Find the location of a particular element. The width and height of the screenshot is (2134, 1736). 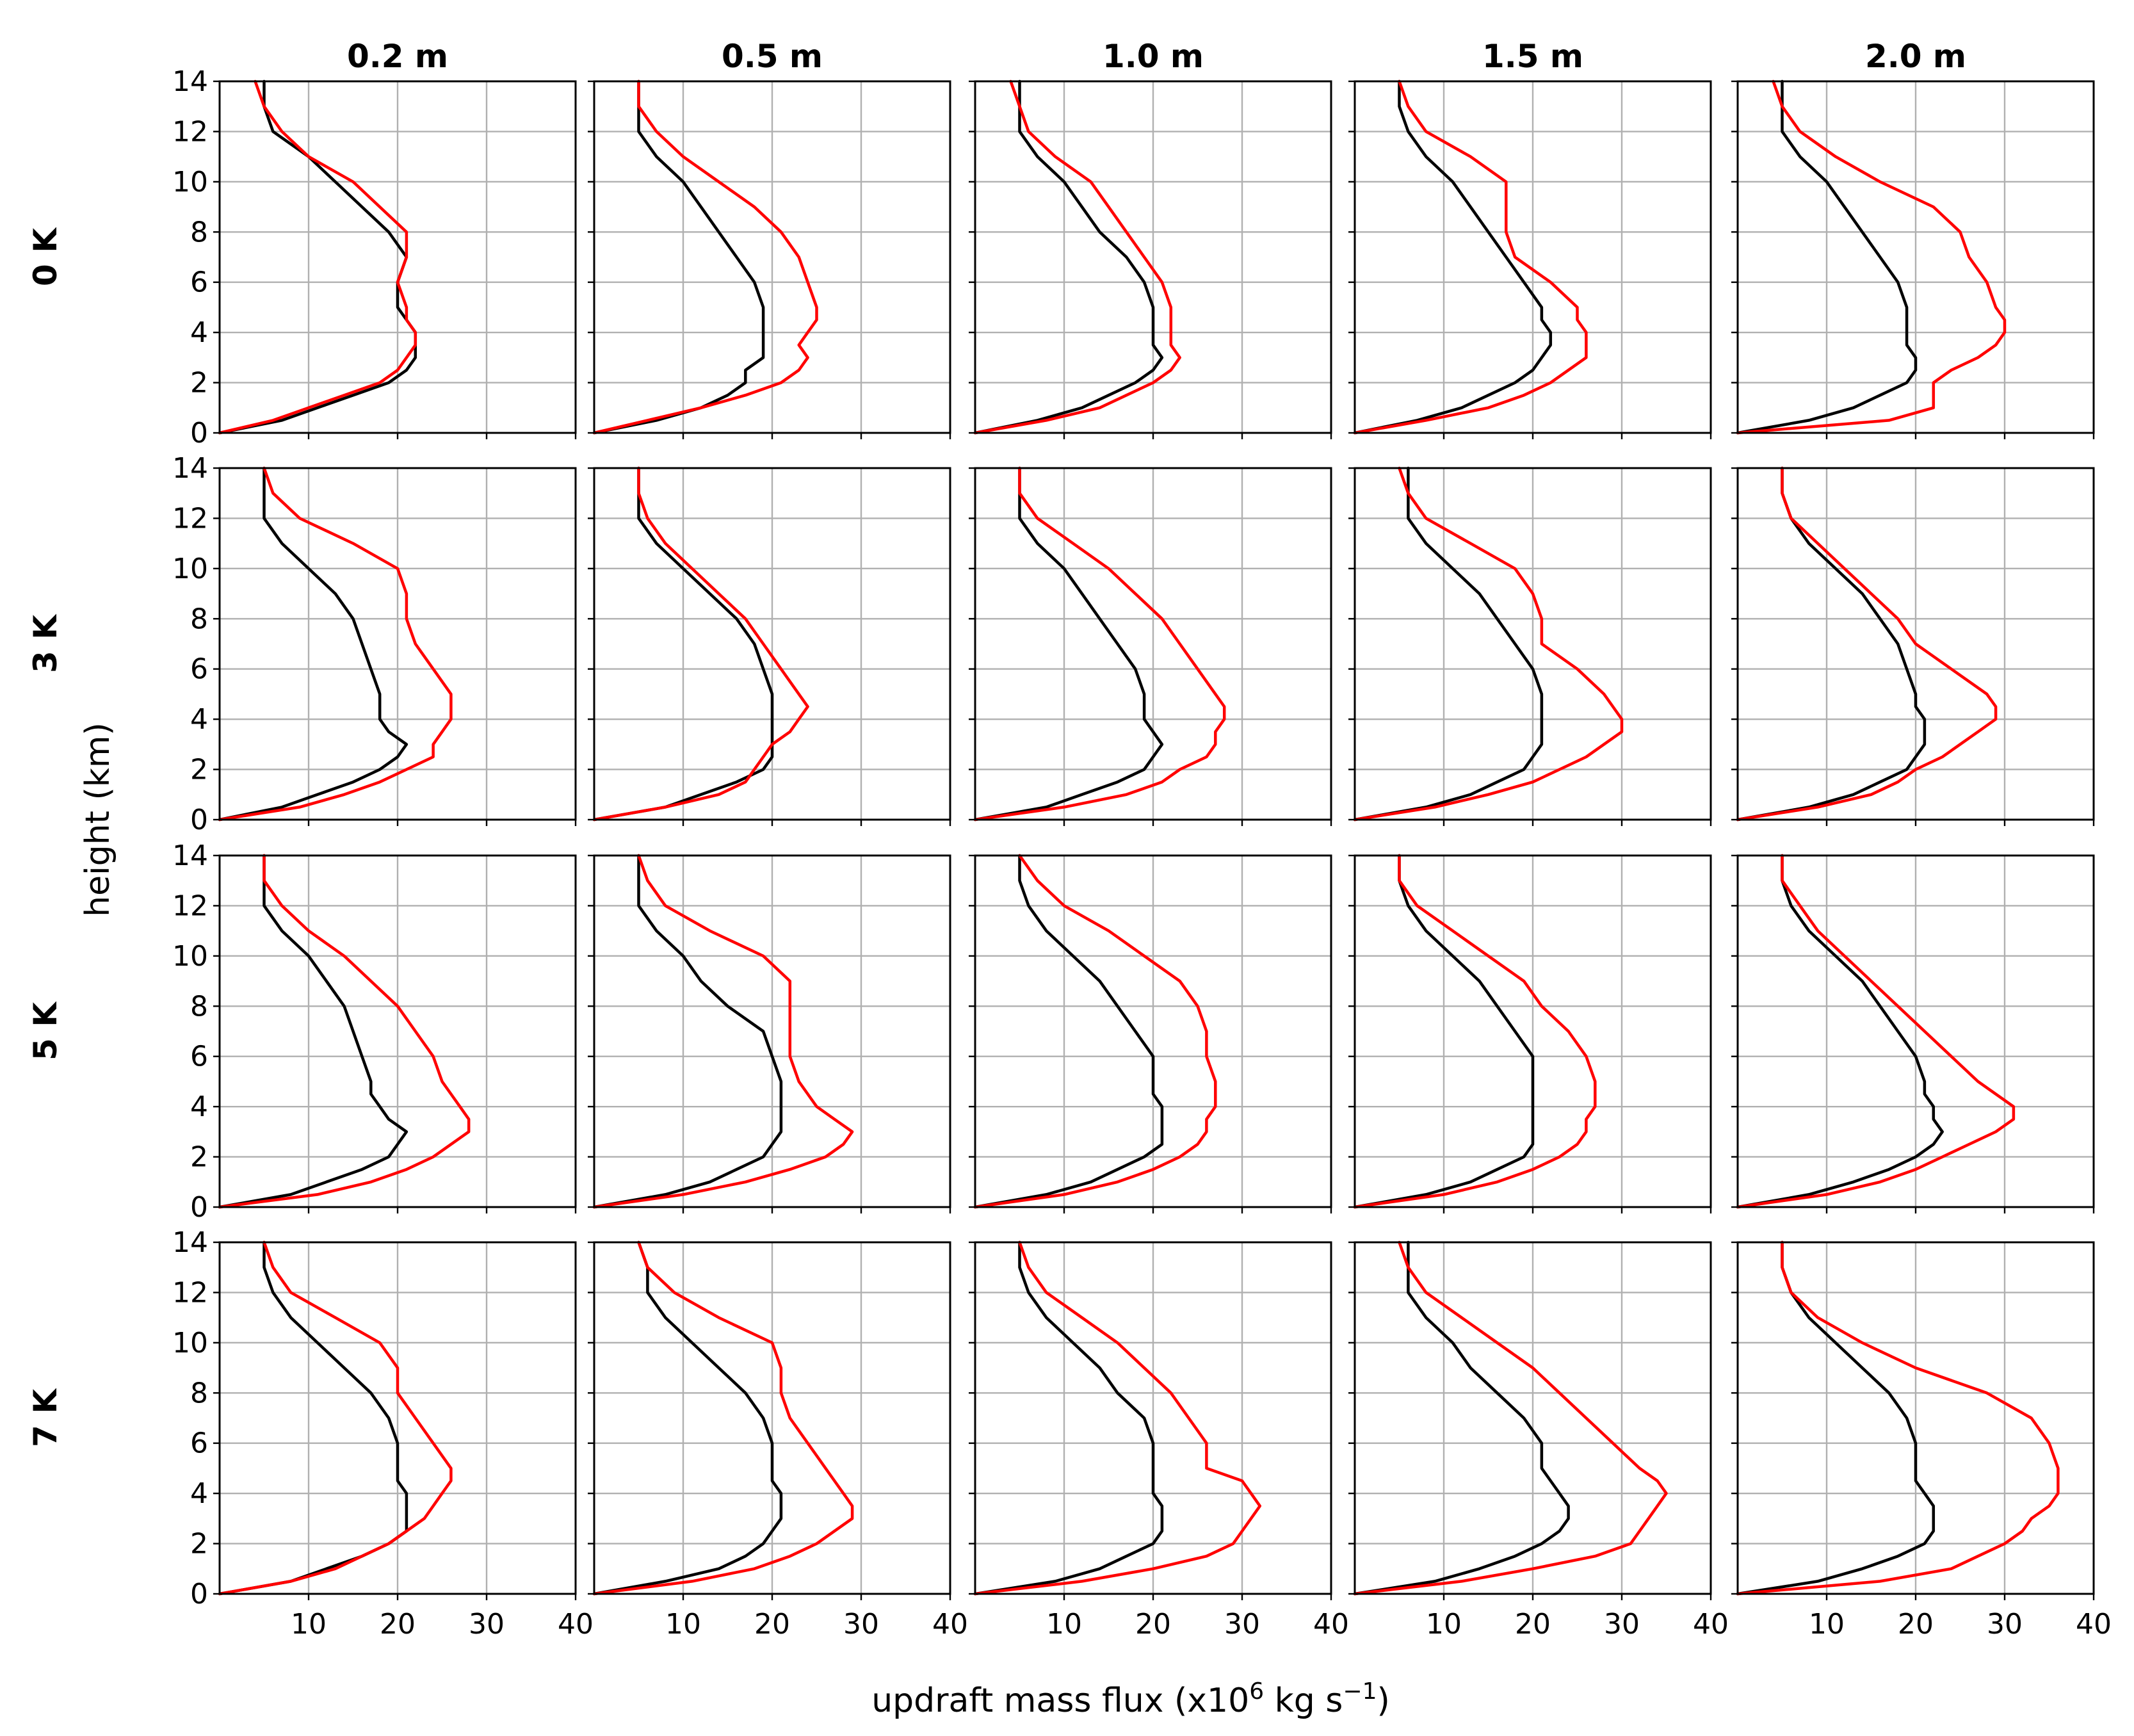

row-title: 5 K is located at coordinates (45, 1030).